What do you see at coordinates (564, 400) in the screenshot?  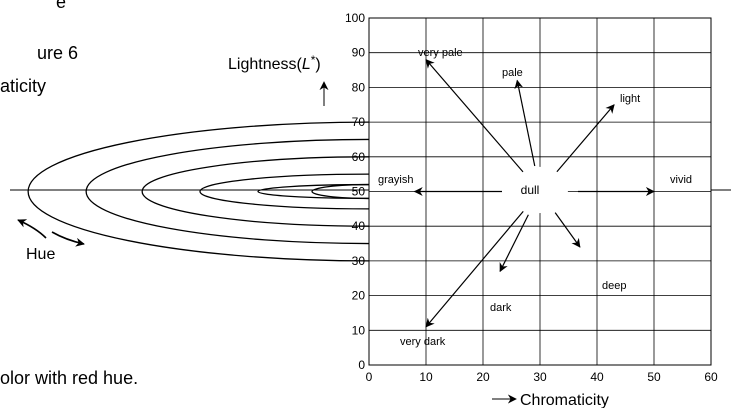 I see `x-axis-title: Chromaticity` at bounding box center [564, 400].